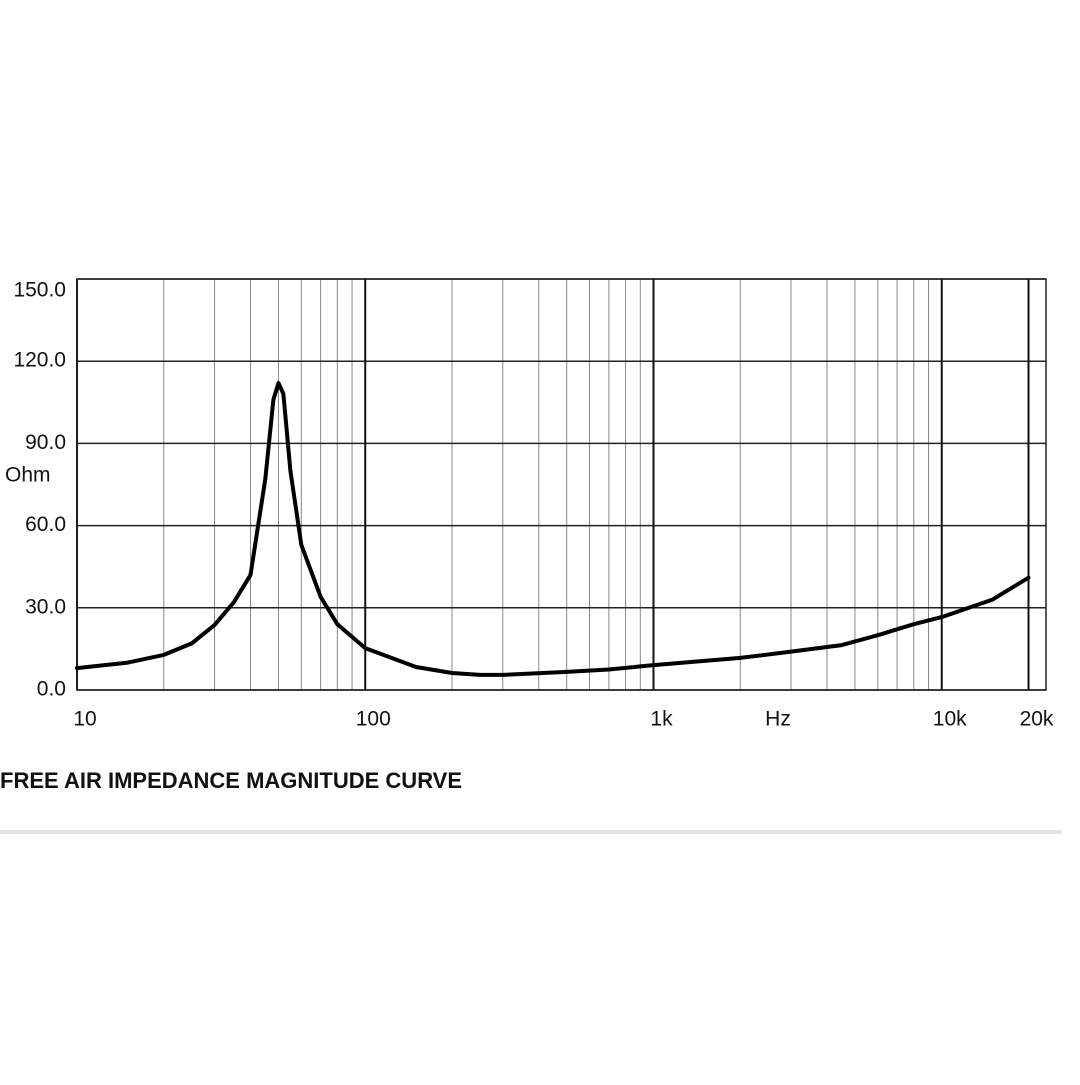  I want to click on x-axis-label: Hz, so click(778, 719).